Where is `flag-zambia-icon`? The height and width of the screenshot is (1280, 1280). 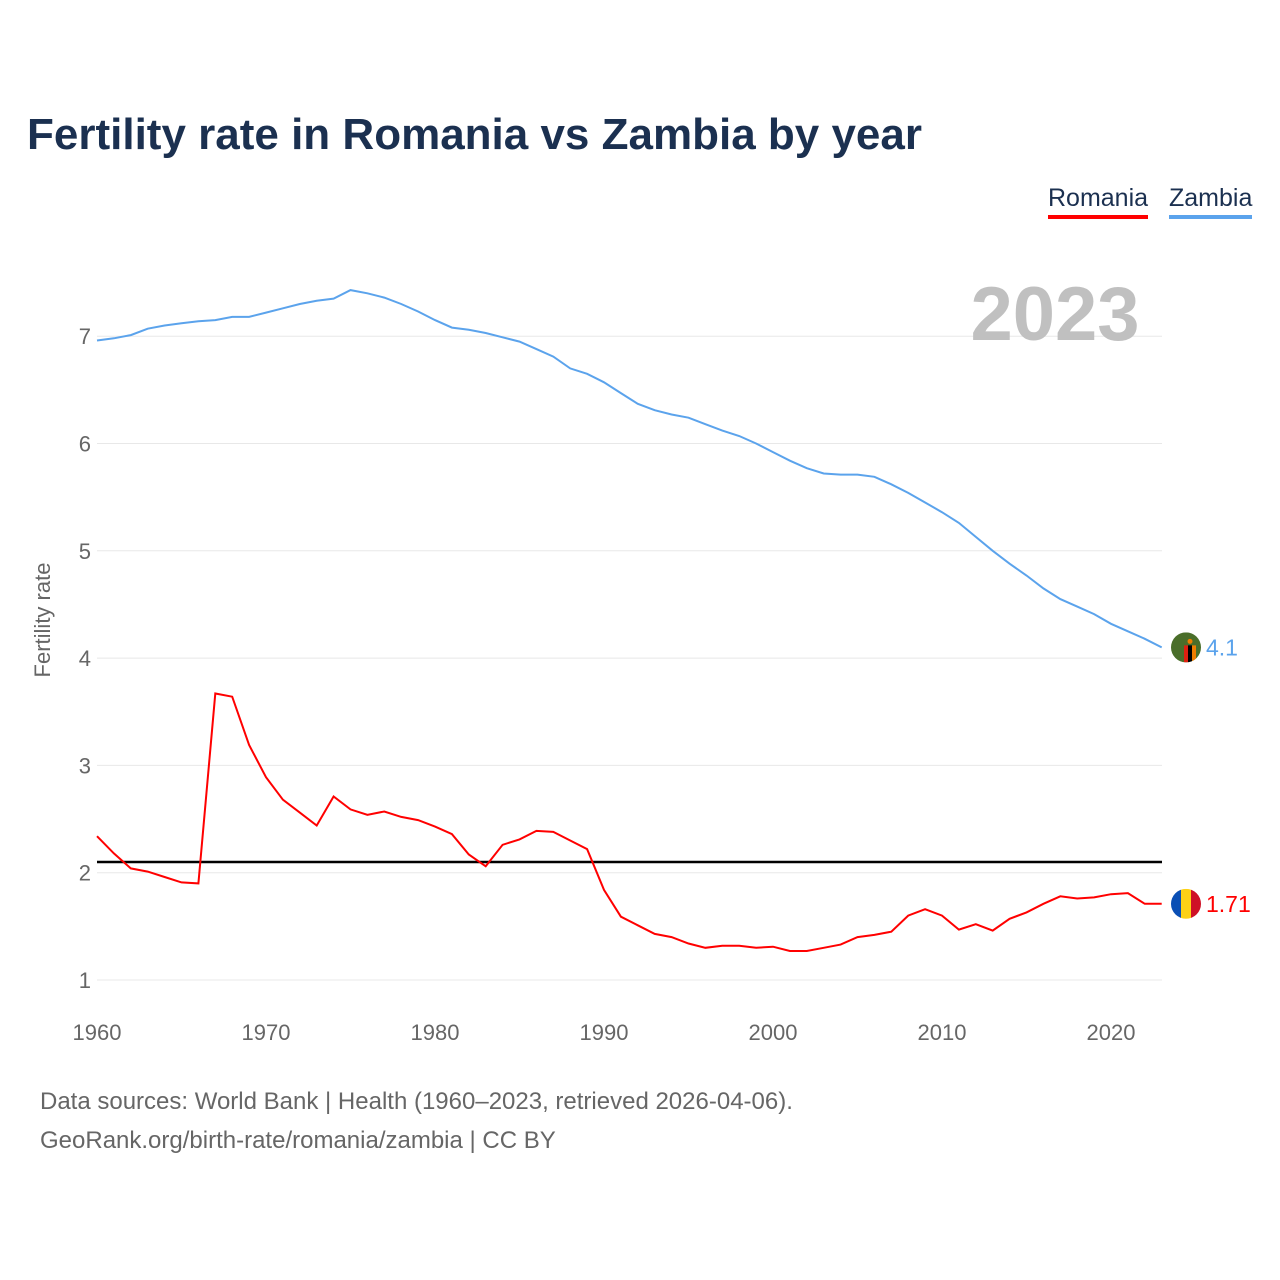 flag-zambia-icon is located at coordinates (1186, 647).